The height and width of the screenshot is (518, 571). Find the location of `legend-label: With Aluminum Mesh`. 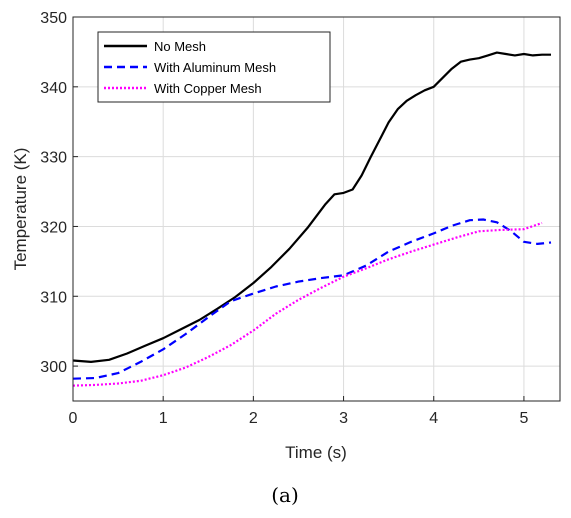

legend-label: With Aluminum Mesh is located at coordinates (215, 67).